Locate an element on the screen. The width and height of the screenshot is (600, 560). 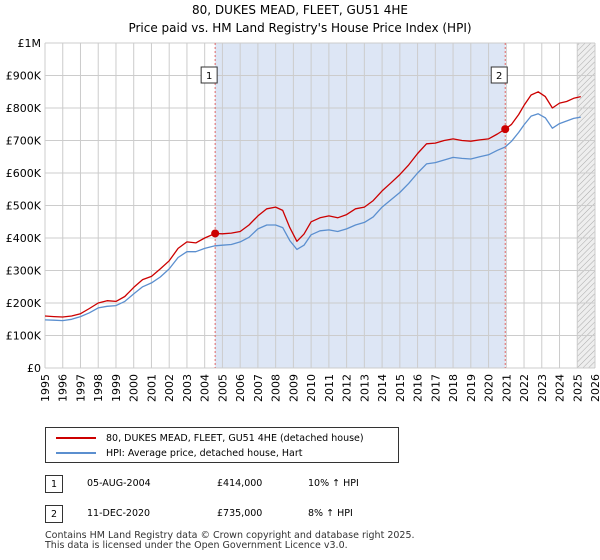
y-tick-label: £300K is located at coordinates (24, 271).